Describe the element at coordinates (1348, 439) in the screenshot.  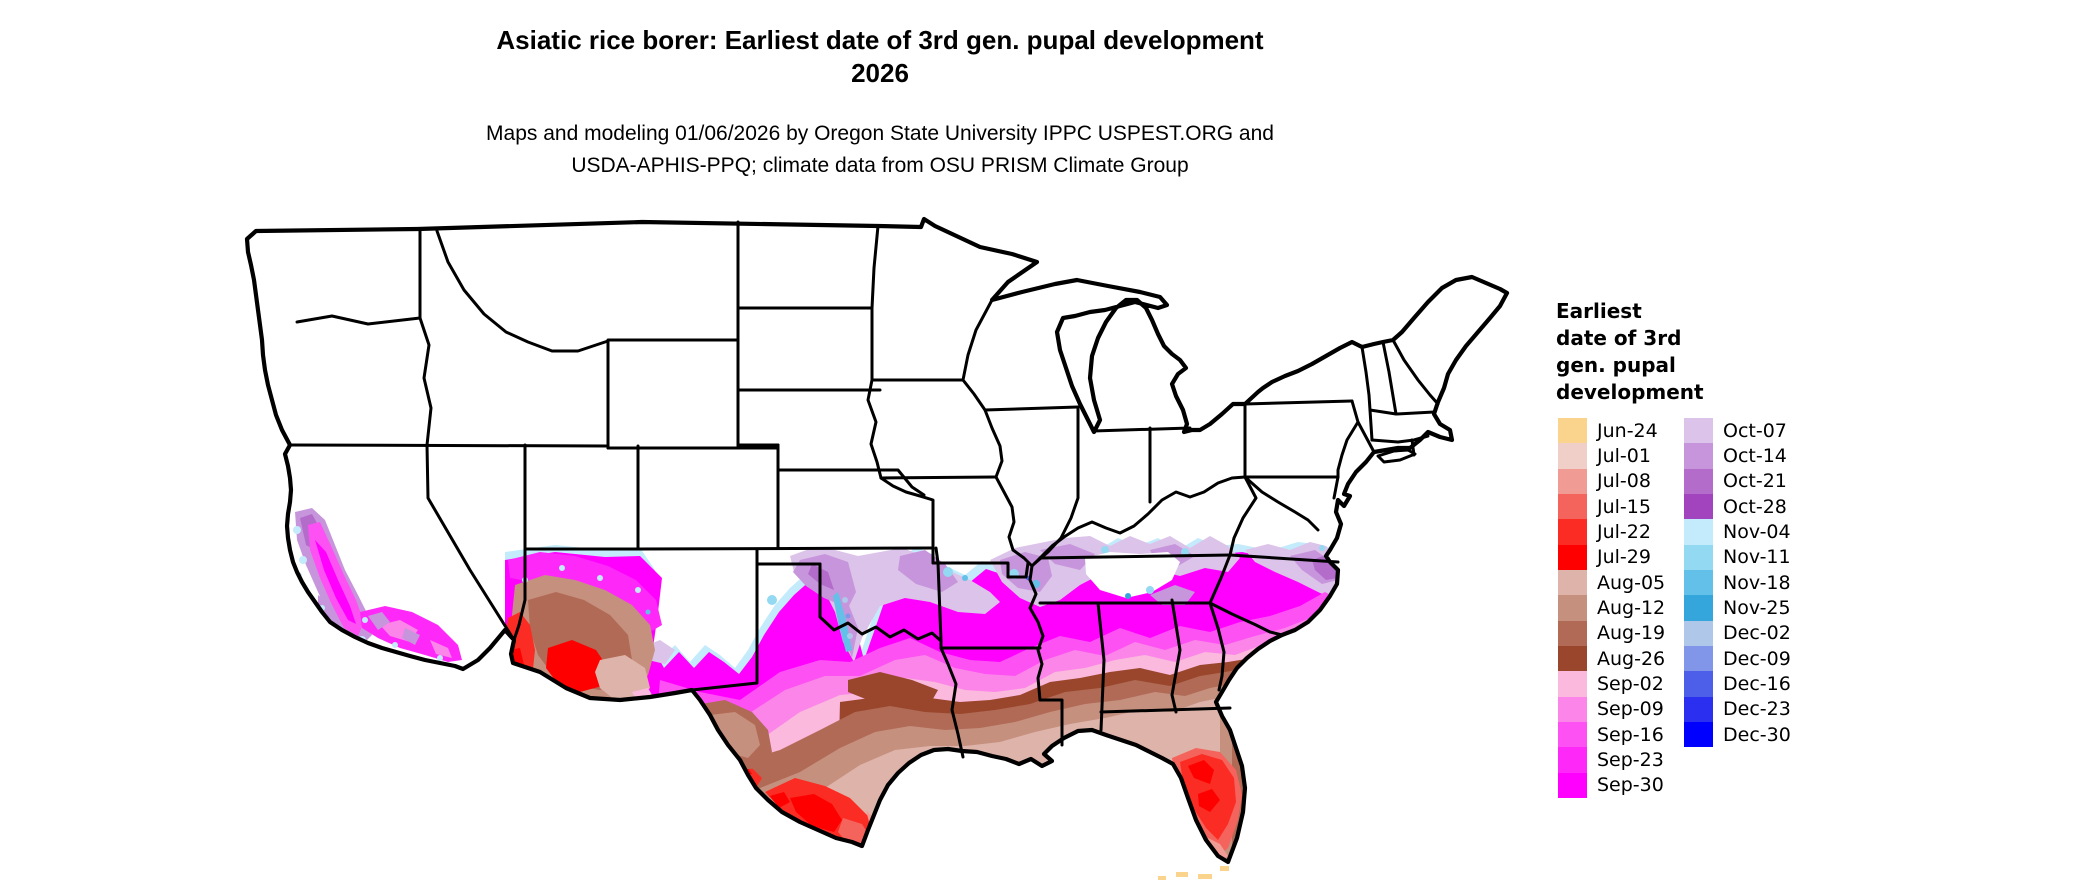
I see `border-pa-east` at that location.